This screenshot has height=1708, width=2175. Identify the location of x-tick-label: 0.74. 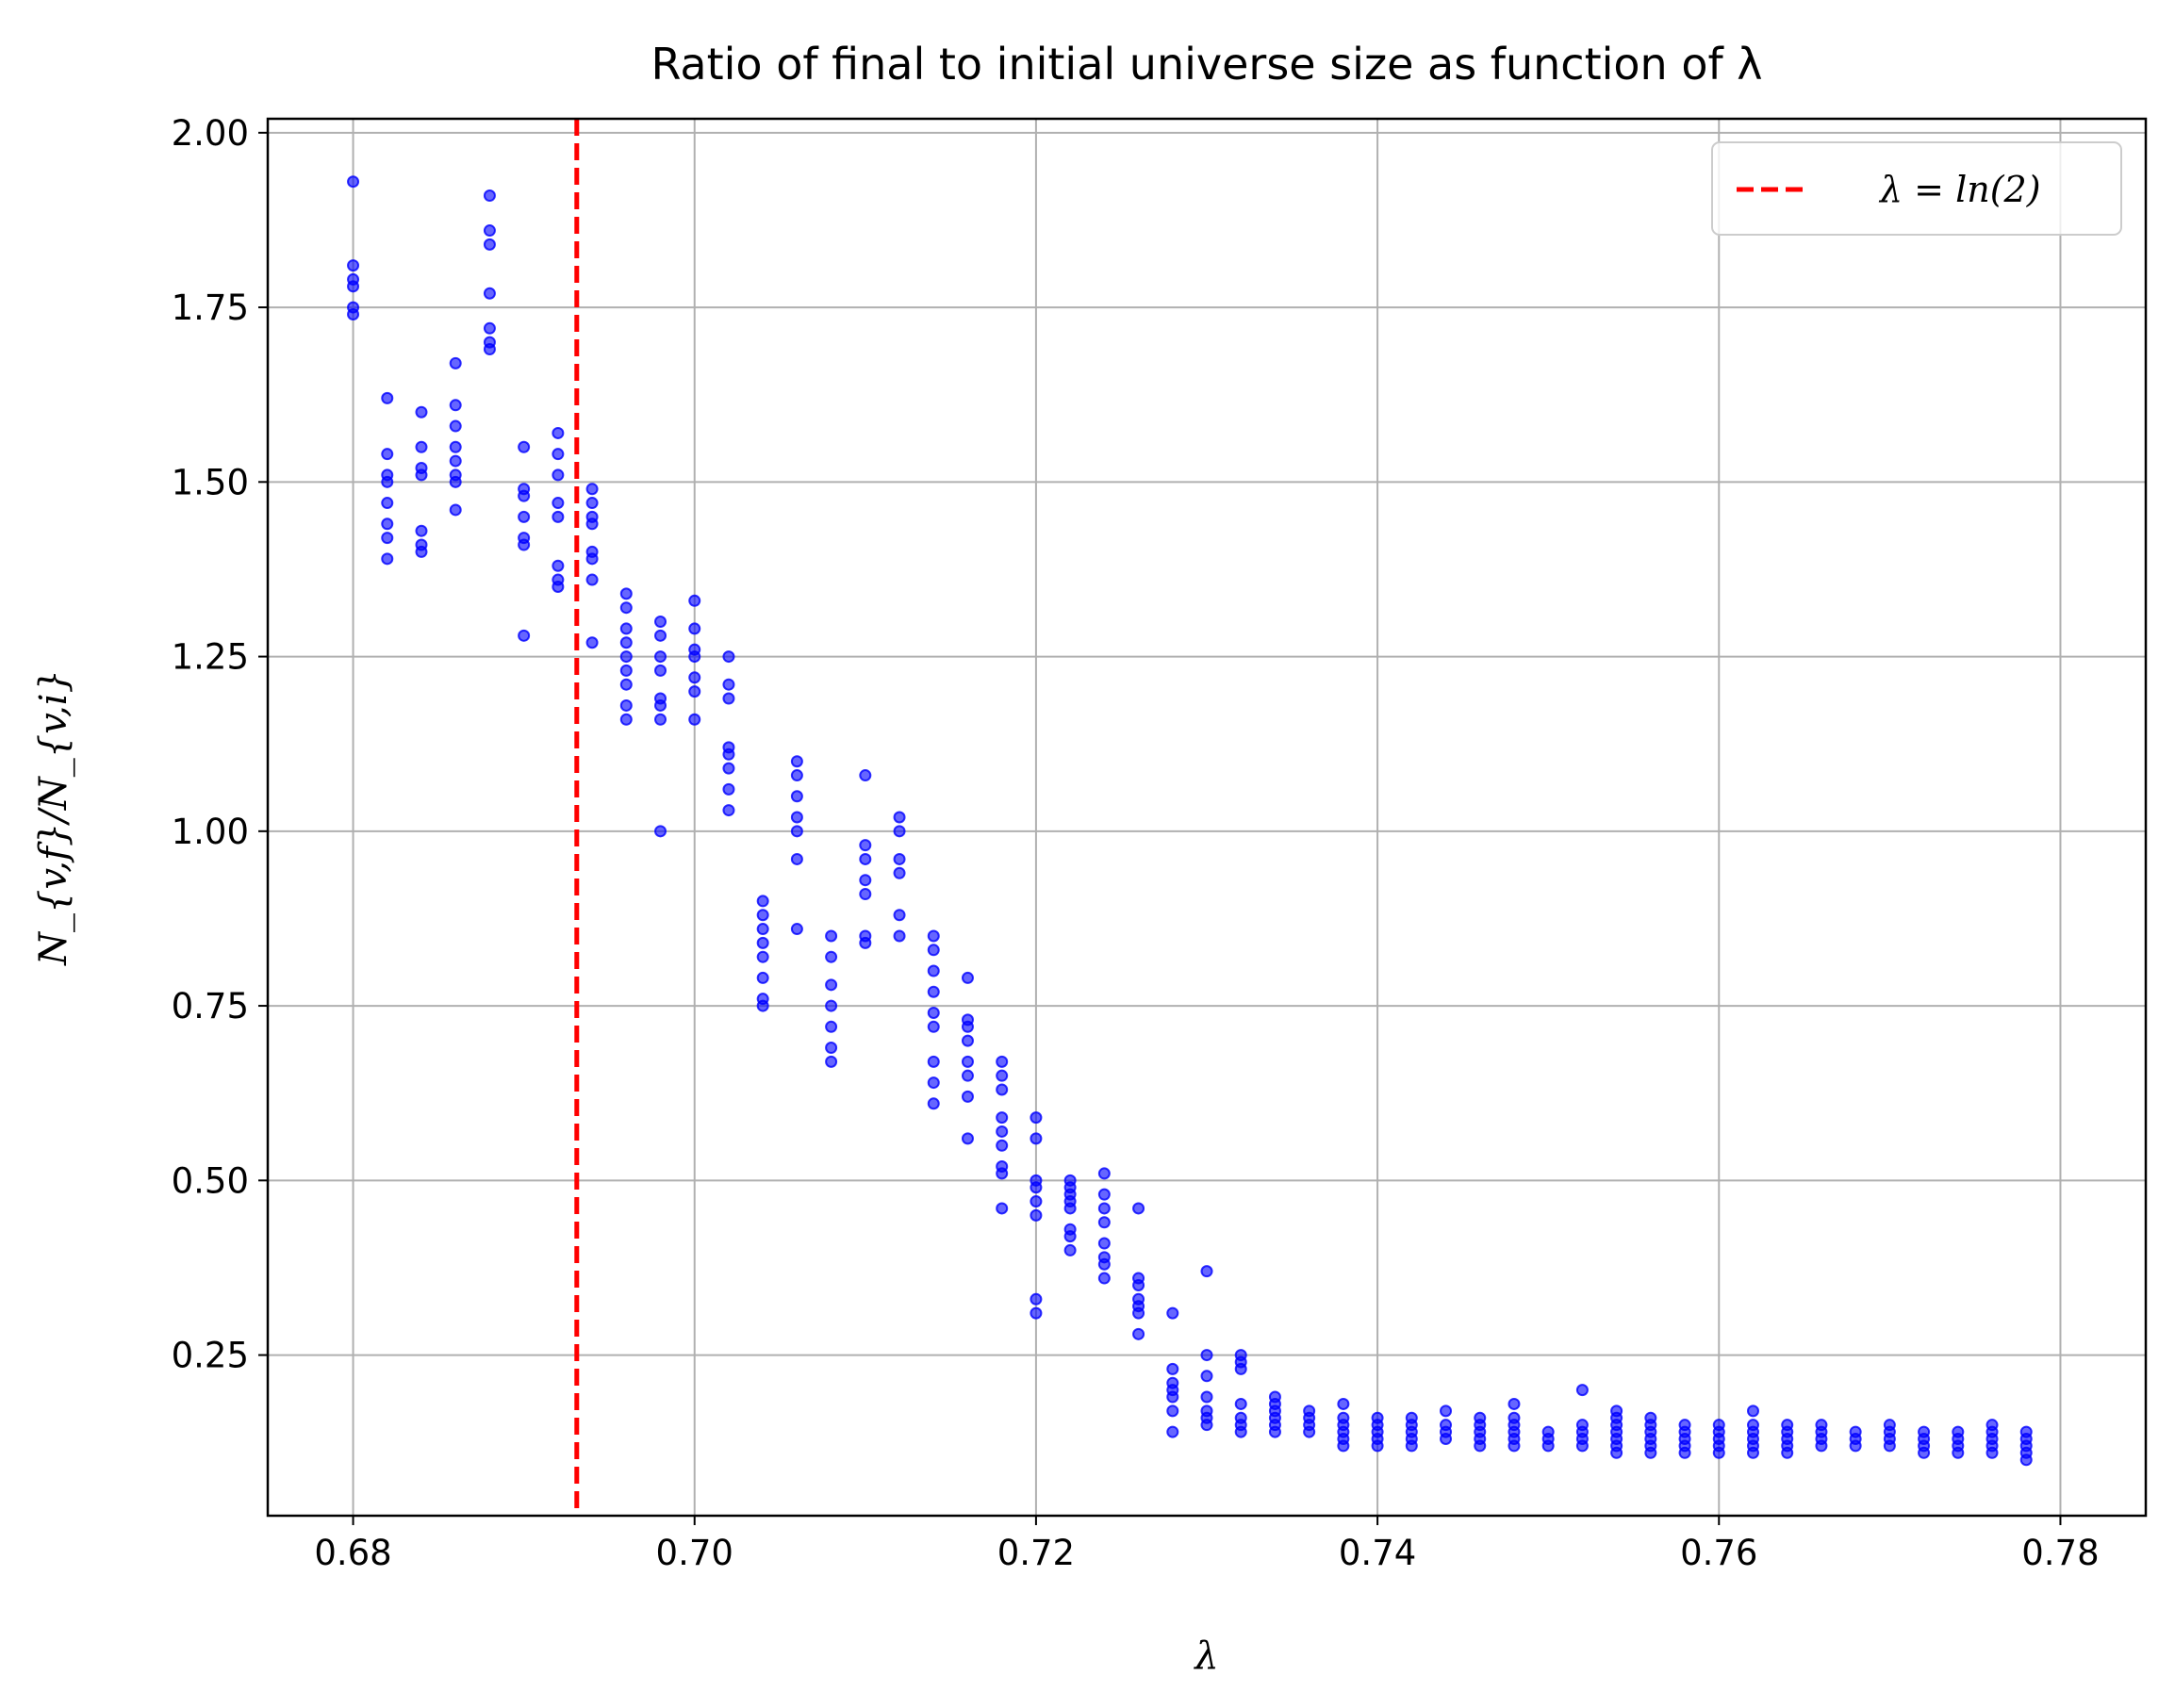
(1377, 1553).